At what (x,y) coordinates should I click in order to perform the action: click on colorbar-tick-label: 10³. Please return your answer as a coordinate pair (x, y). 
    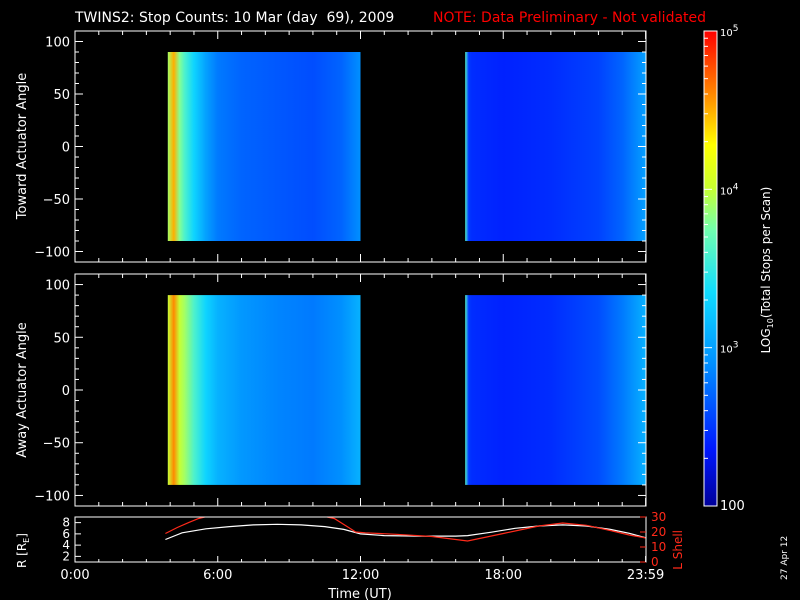
    Looking at the image, I should click on (729, 348).